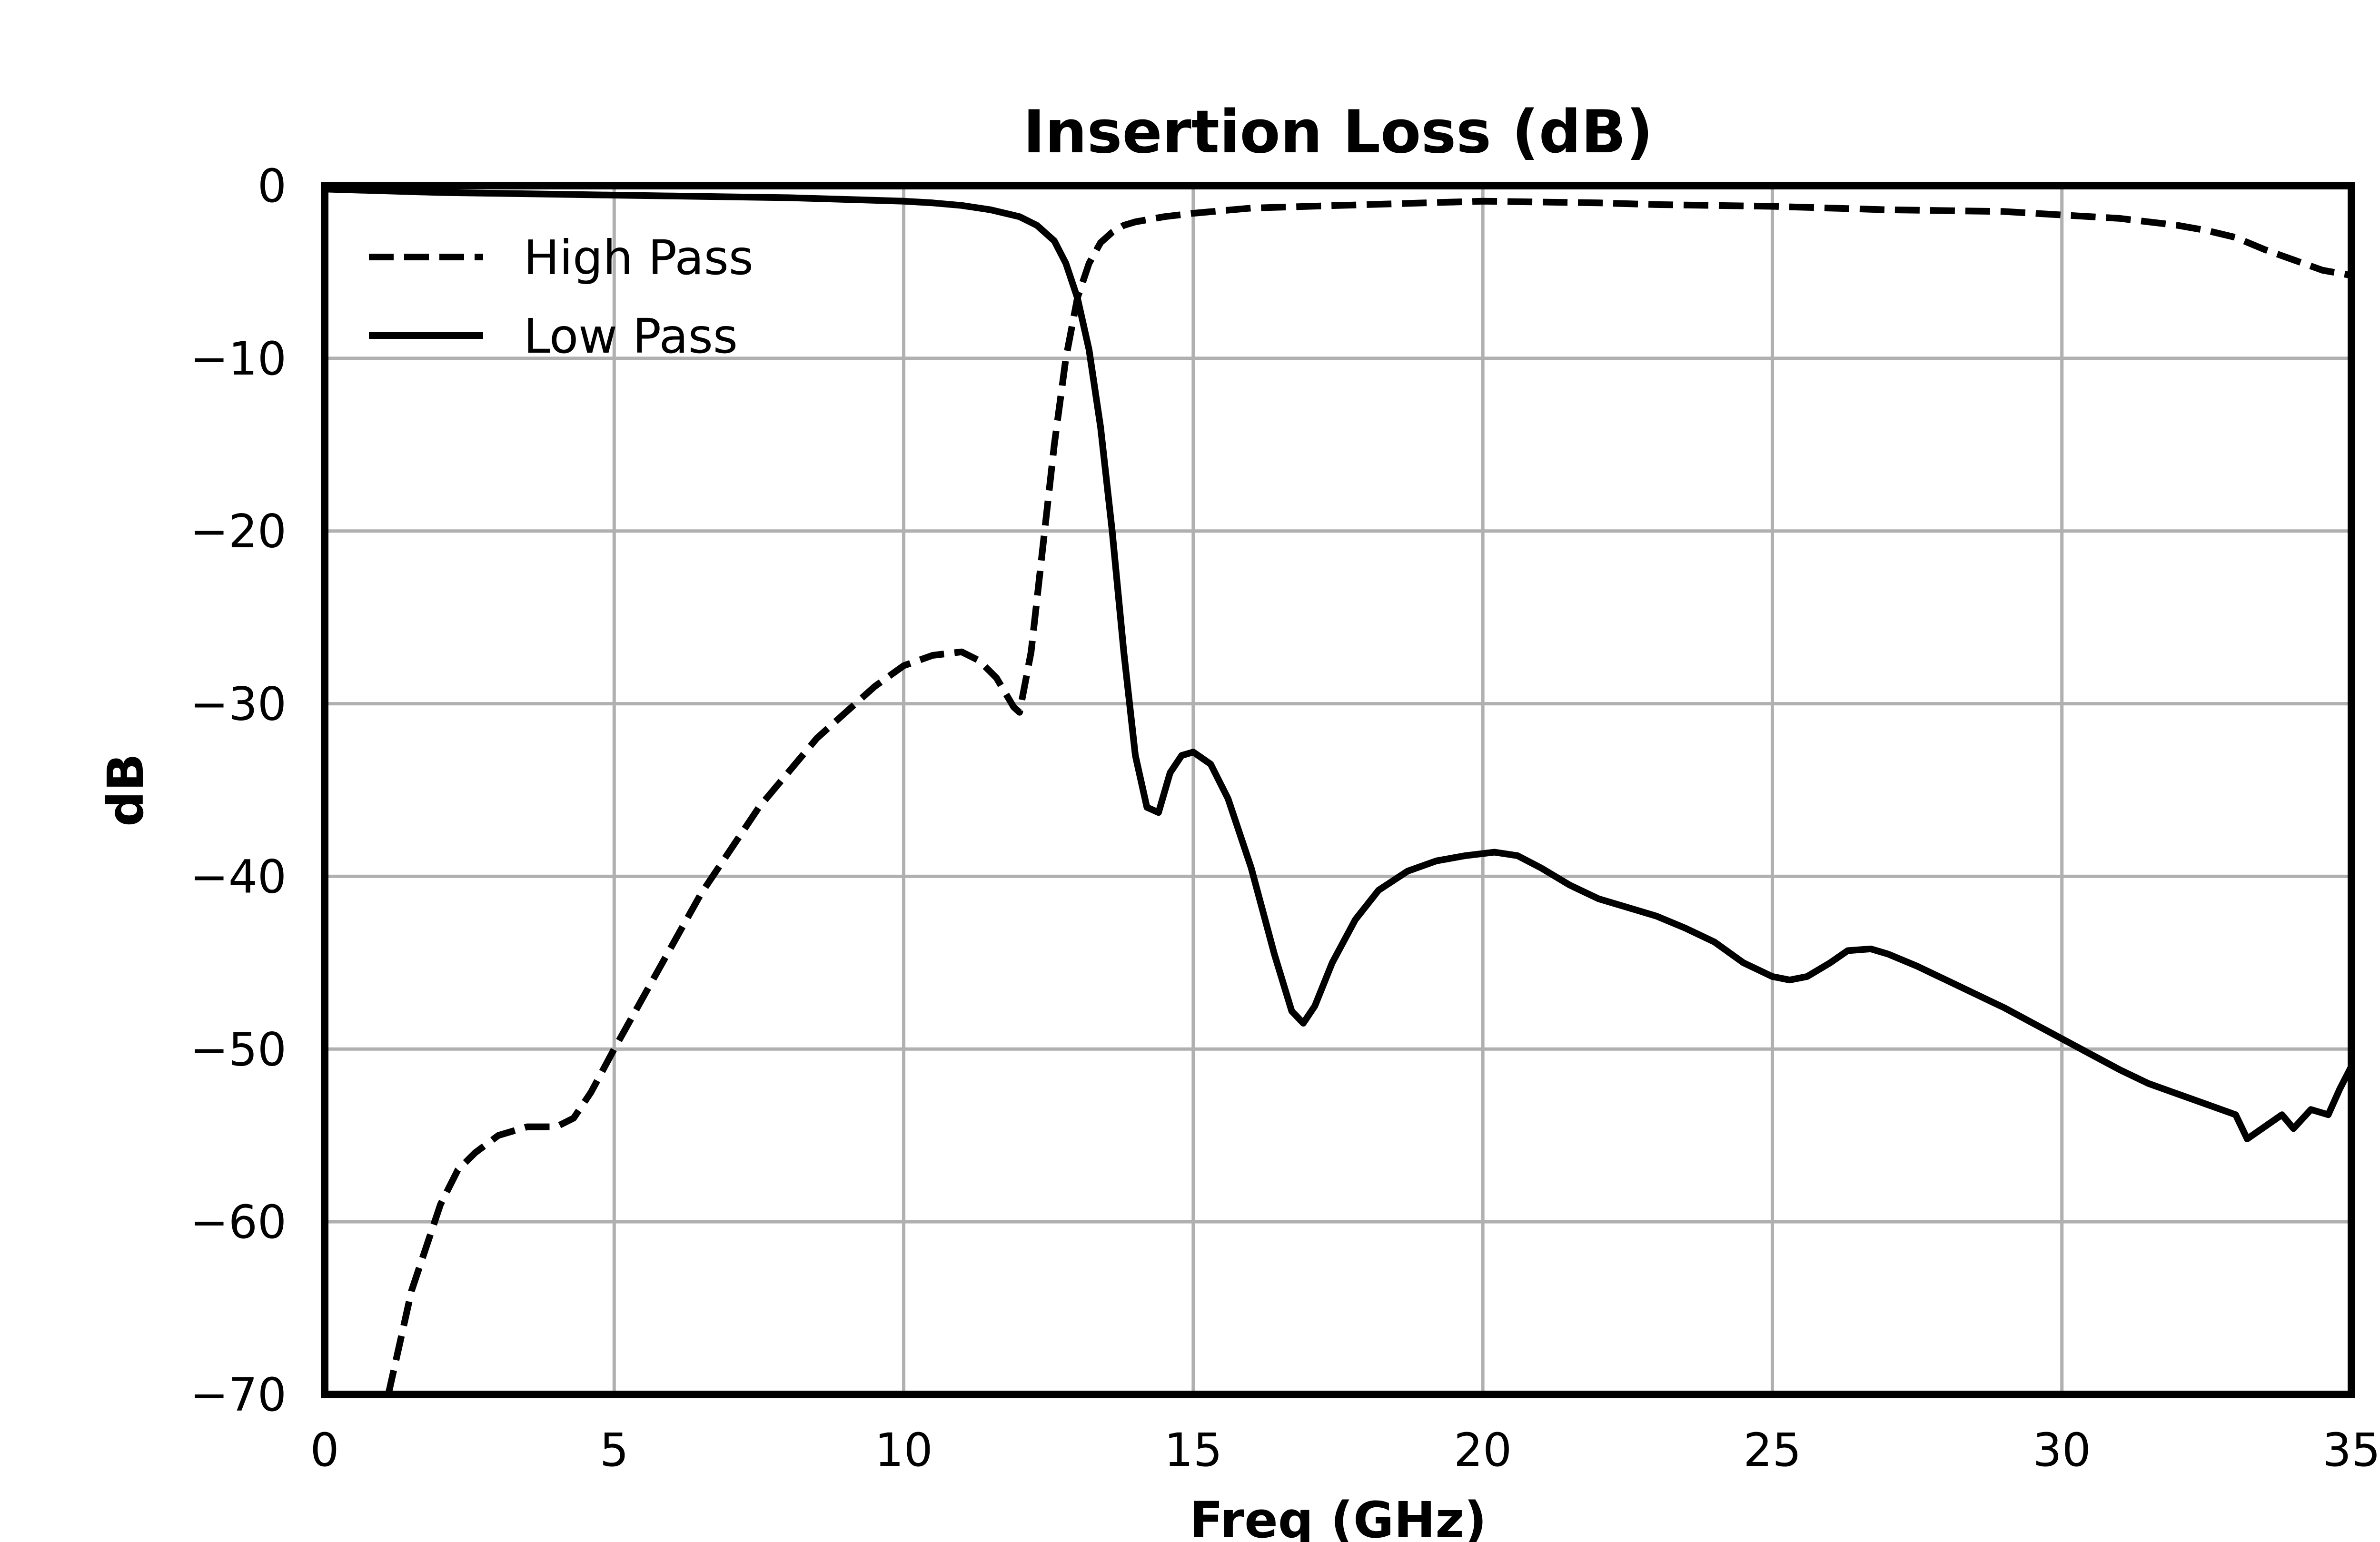 The width and height of the screenshot is (2380, 1542). What do you see at coordinates (272, 186) in the screenshot?
I see `y-tick-label: 0` at bounding box center [272, 186].